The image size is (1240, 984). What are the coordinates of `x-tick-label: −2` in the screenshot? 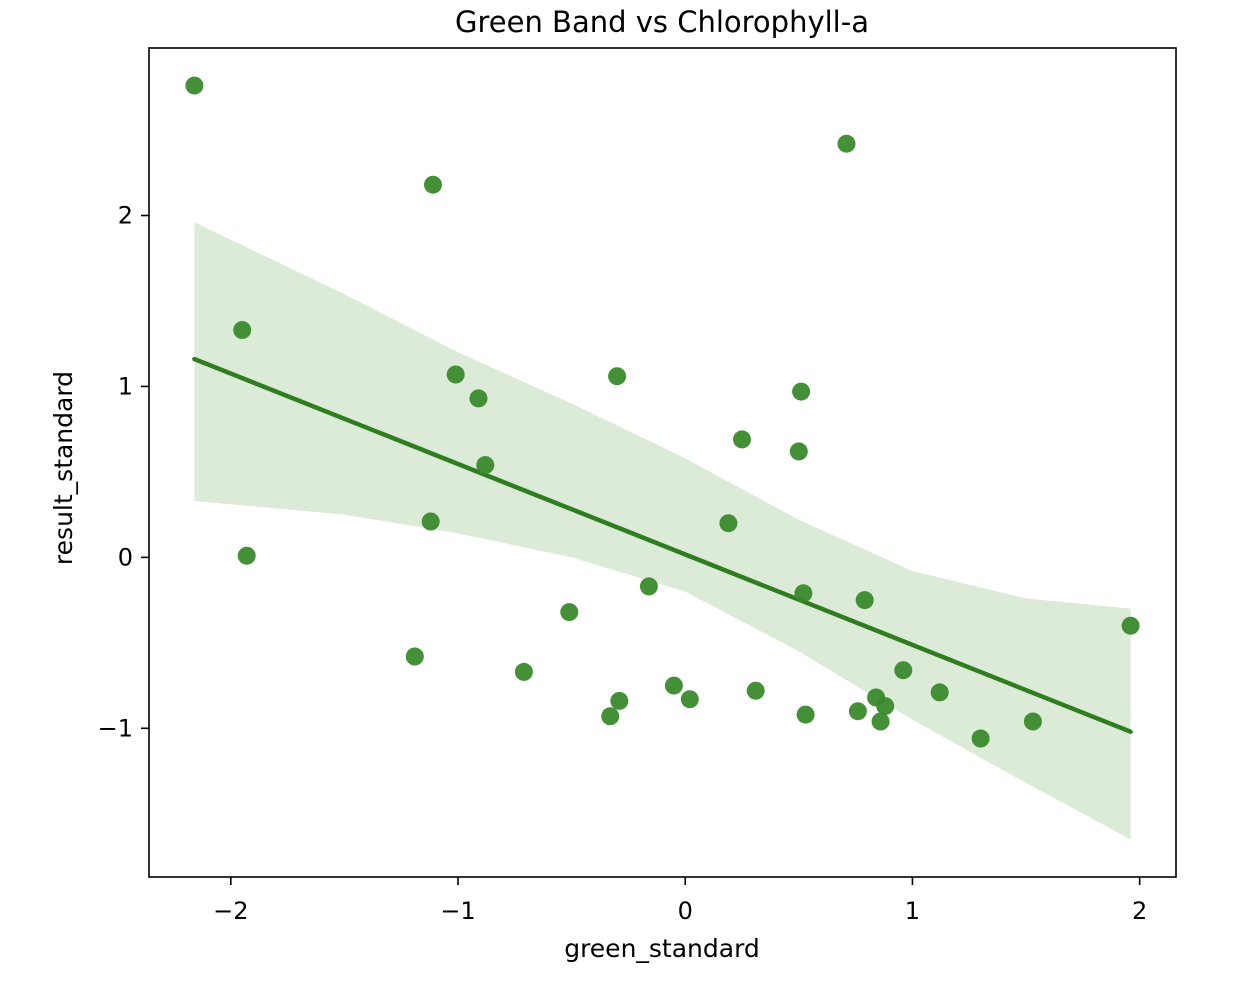 It's located at (230, 911).